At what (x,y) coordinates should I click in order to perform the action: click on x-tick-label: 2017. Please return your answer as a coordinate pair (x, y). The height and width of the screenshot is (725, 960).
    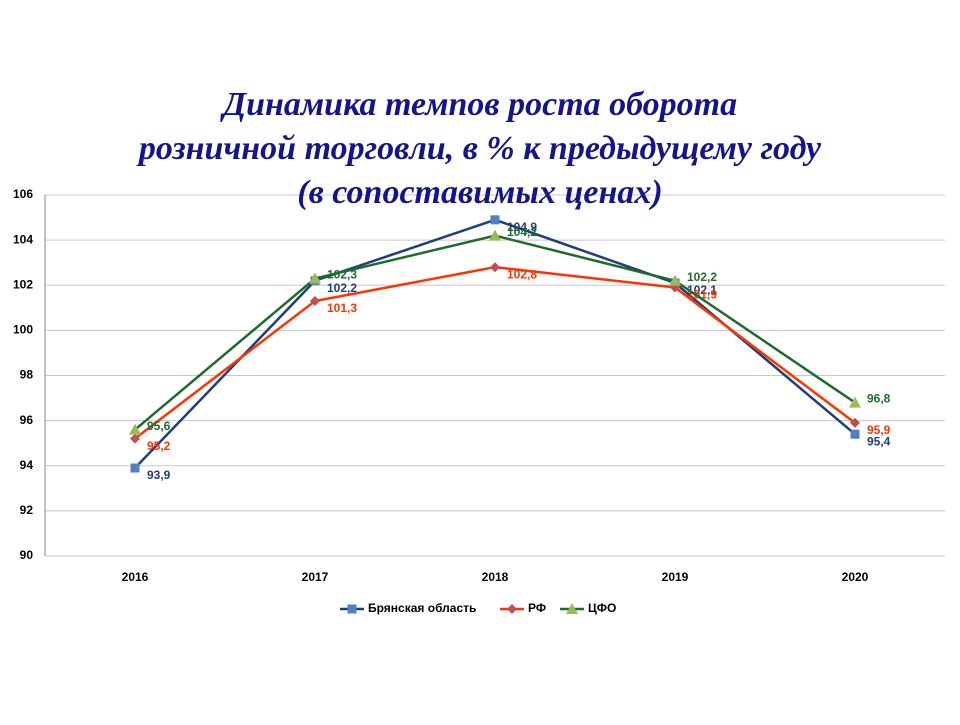
    Looking at the image, I should click on (315, 577).